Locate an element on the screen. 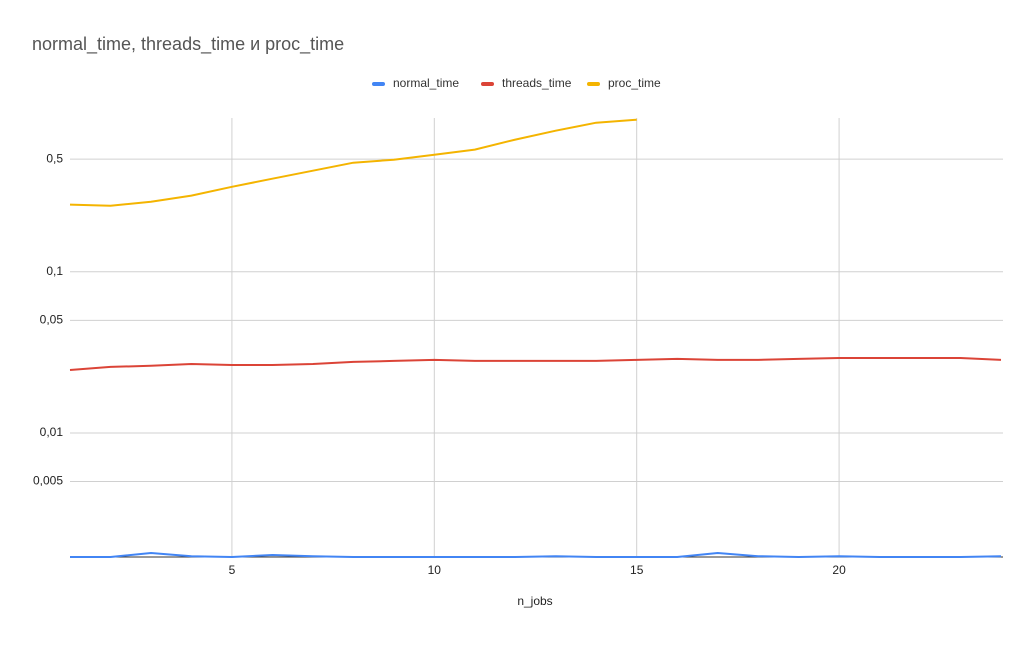 This screenshot has height=646, width=1035. x-tick-label: 10 is located at coordinates (435, 570).